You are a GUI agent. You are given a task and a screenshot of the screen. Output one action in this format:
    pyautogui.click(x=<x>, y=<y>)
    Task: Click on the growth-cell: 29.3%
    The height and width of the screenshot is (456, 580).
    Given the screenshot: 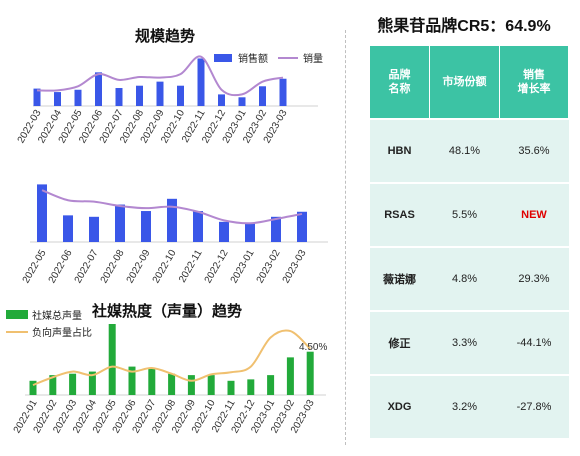 What is the action you would take?
    pyautogui.click(x=534, y=279)
    